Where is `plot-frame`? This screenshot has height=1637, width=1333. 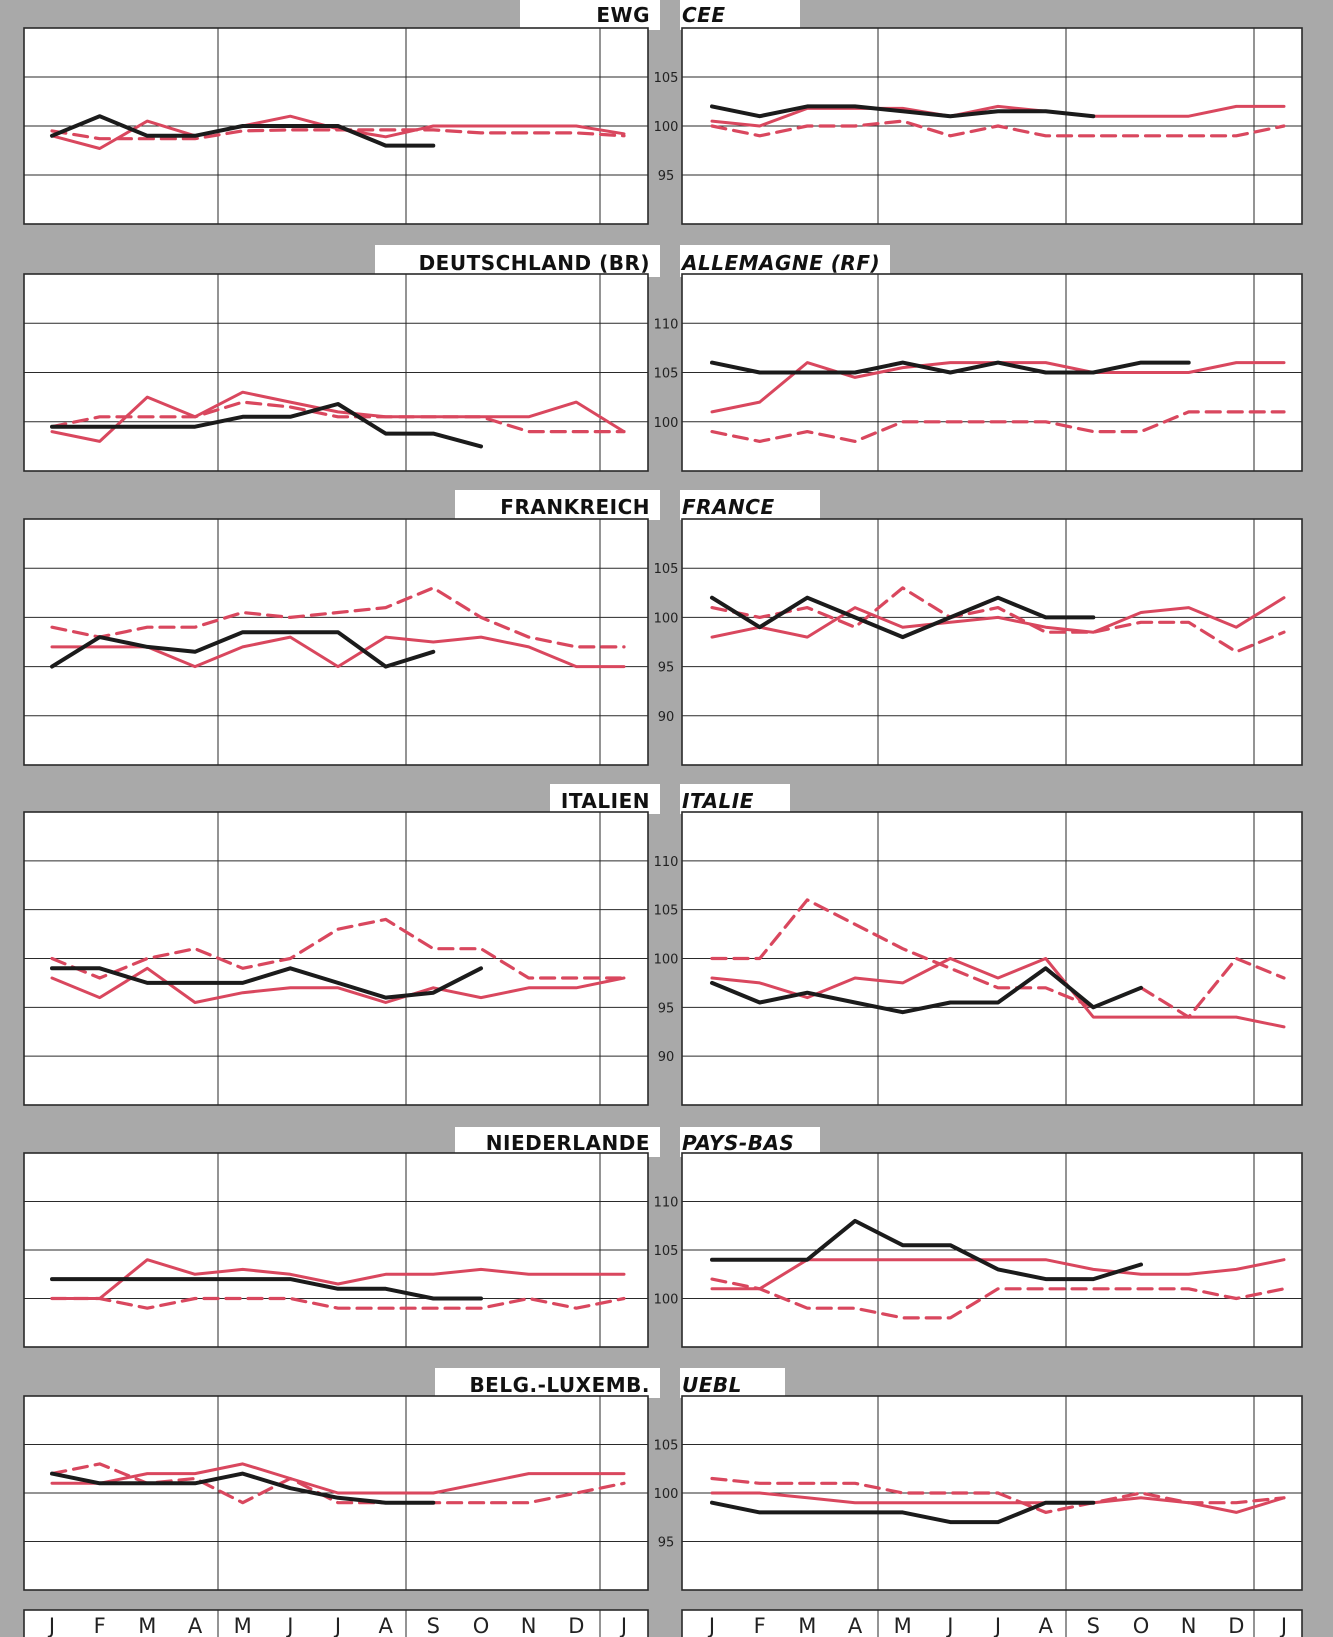
plot-frame is located at coordinates (992, 642).